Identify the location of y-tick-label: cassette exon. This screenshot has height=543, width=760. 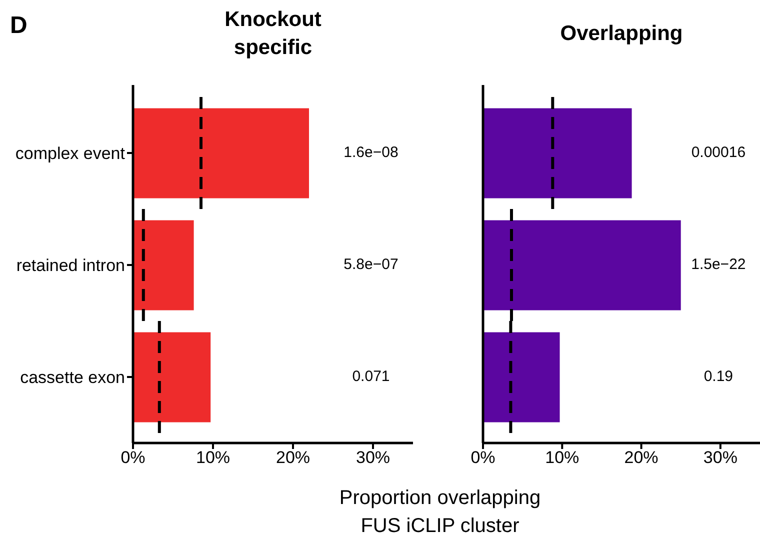
(72, 378).